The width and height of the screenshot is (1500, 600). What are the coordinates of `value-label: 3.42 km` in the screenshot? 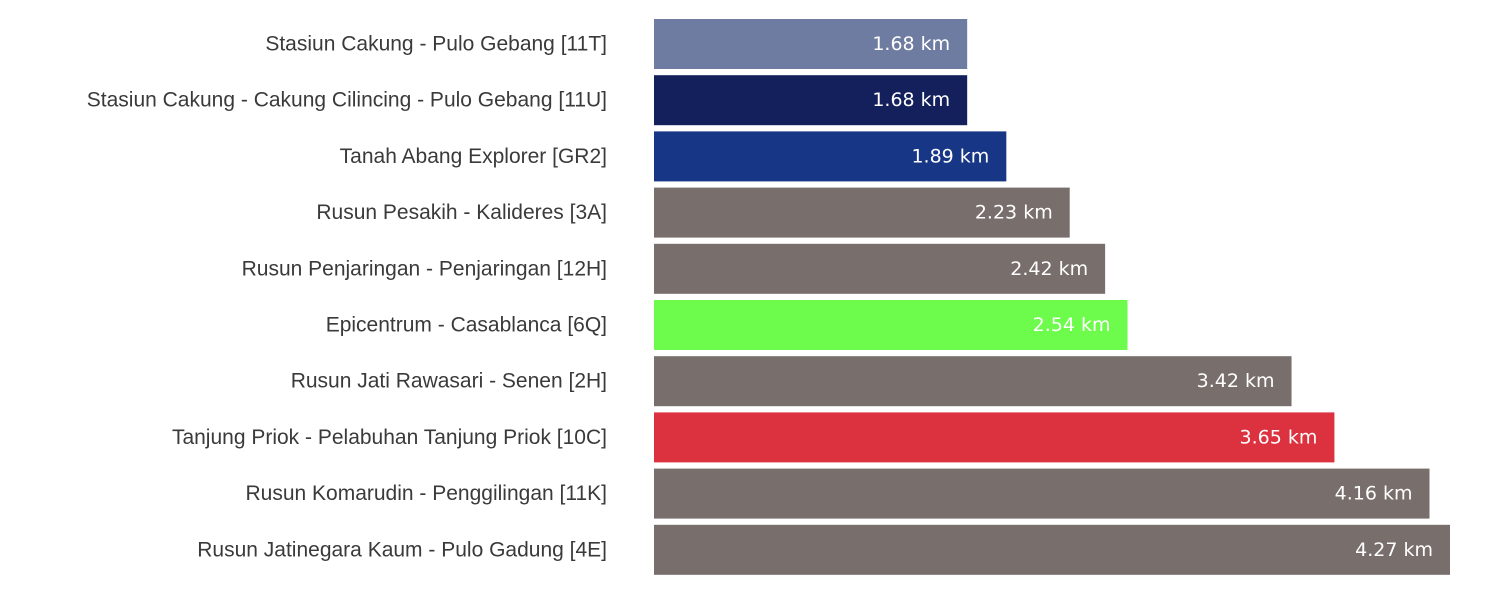 It's located at (1236, 381).